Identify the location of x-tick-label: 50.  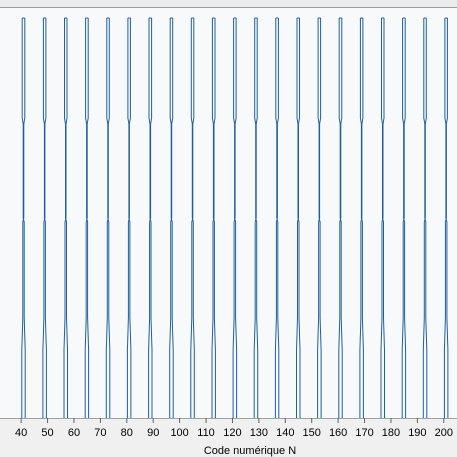
(47, 433).